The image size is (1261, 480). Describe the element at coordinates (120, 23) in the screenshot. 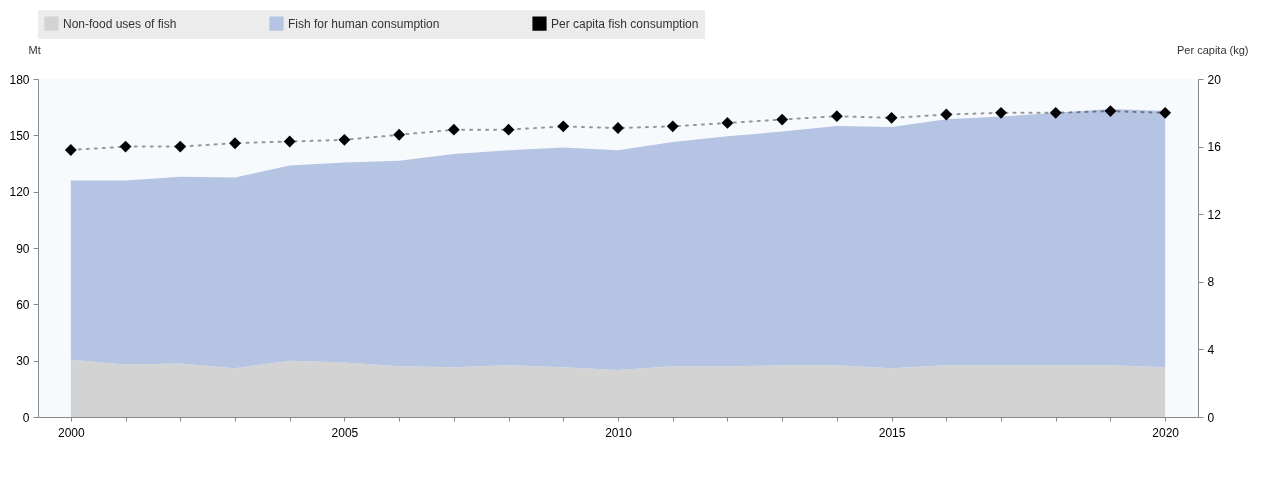

I see `legend-label: Non-food uses of fish` at that location.